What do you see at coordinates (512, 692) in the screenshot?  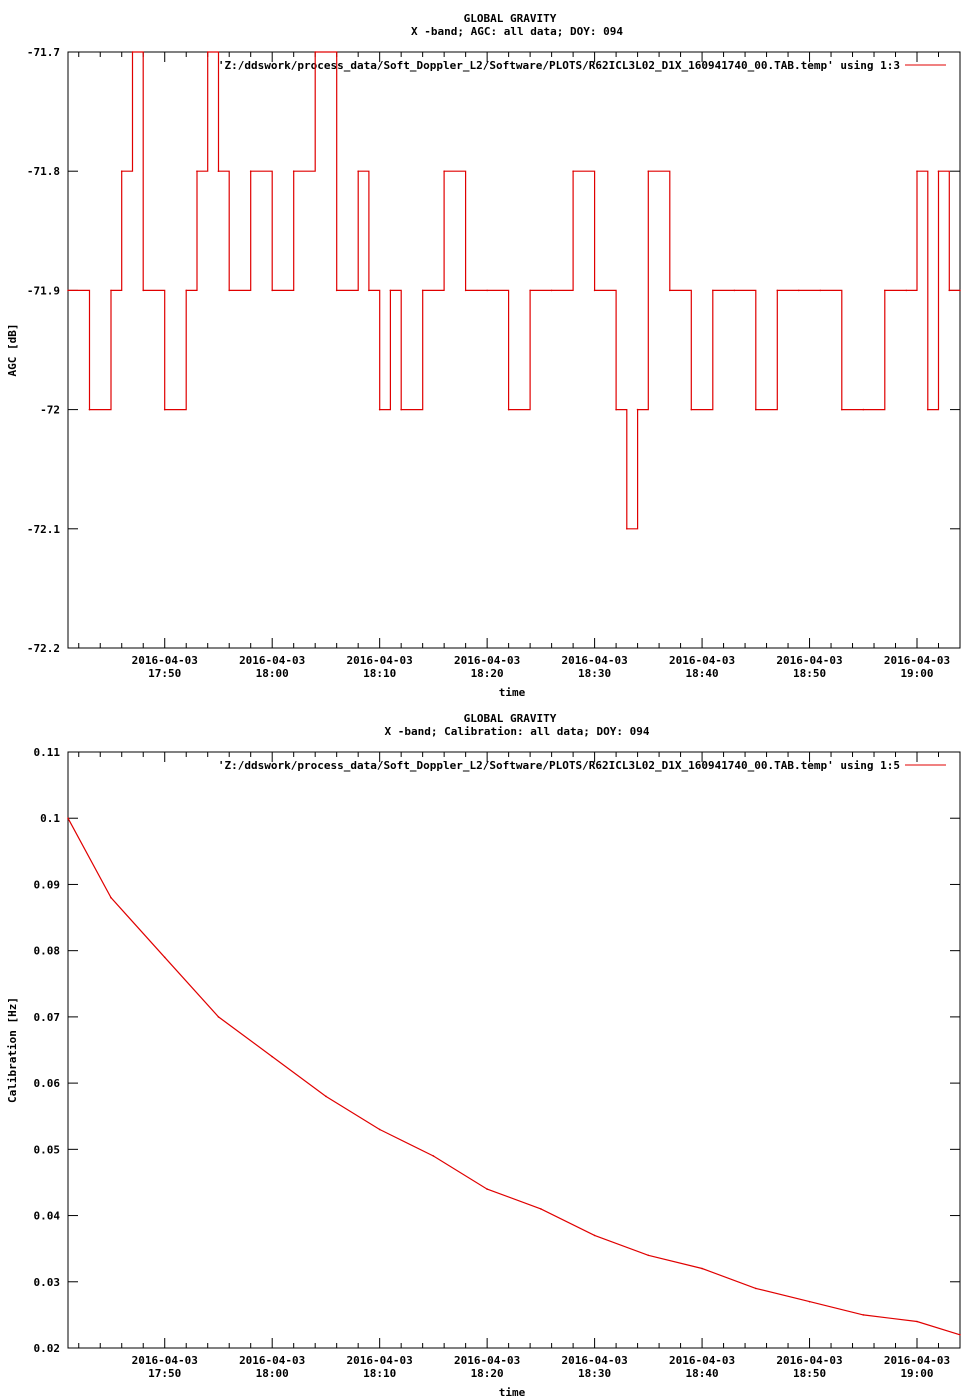 I see `x-axis-label: time` at bounding box center [512, 692].